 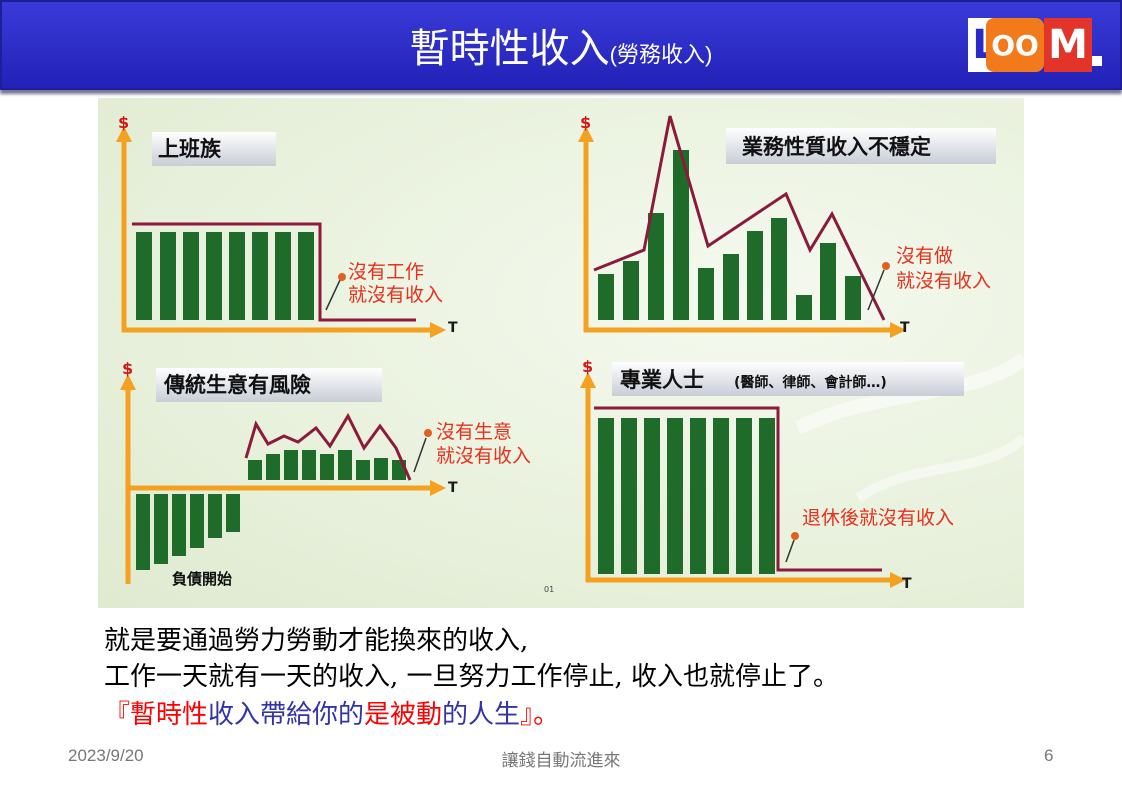 What do you see at coordinates (1049, 755) in the screenshot?
I see `footer-page-number: 6` at bounding box center [1049, 755].